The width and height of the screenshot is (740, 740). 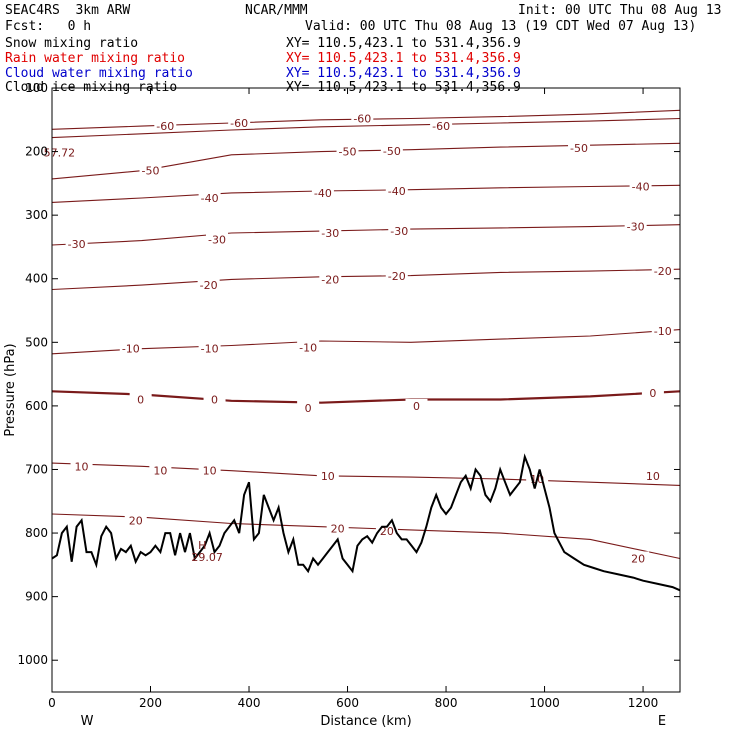 I want to click on x-axis-label: Distance (km), so click(x=365, y=721).